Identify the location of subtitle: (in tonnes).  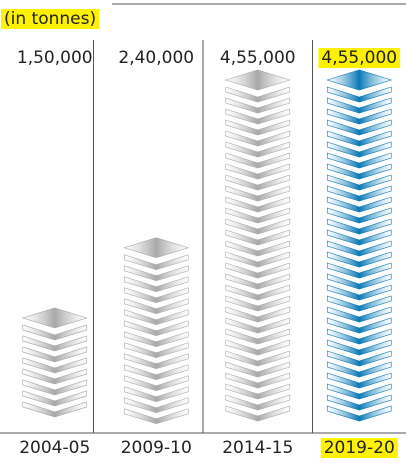
(50, 19).